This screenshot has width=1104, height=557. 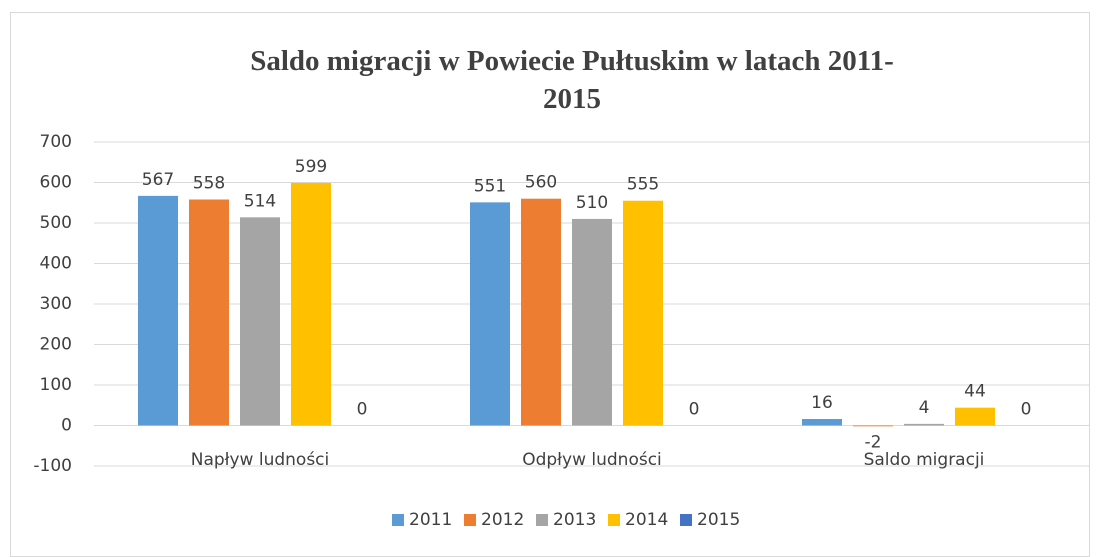 What do you see at coordinates (718, 520) in the screenshot?
I see `legend-label: 2015` at bounding box center [718, 520].